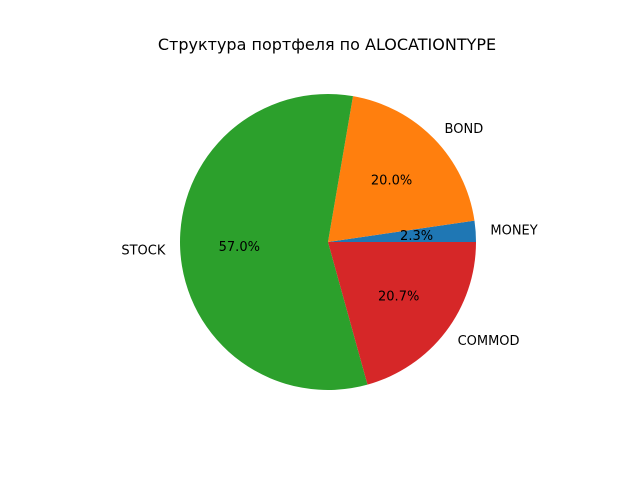  I want to click on category-label-stock: STOCK, so click(143, 251).